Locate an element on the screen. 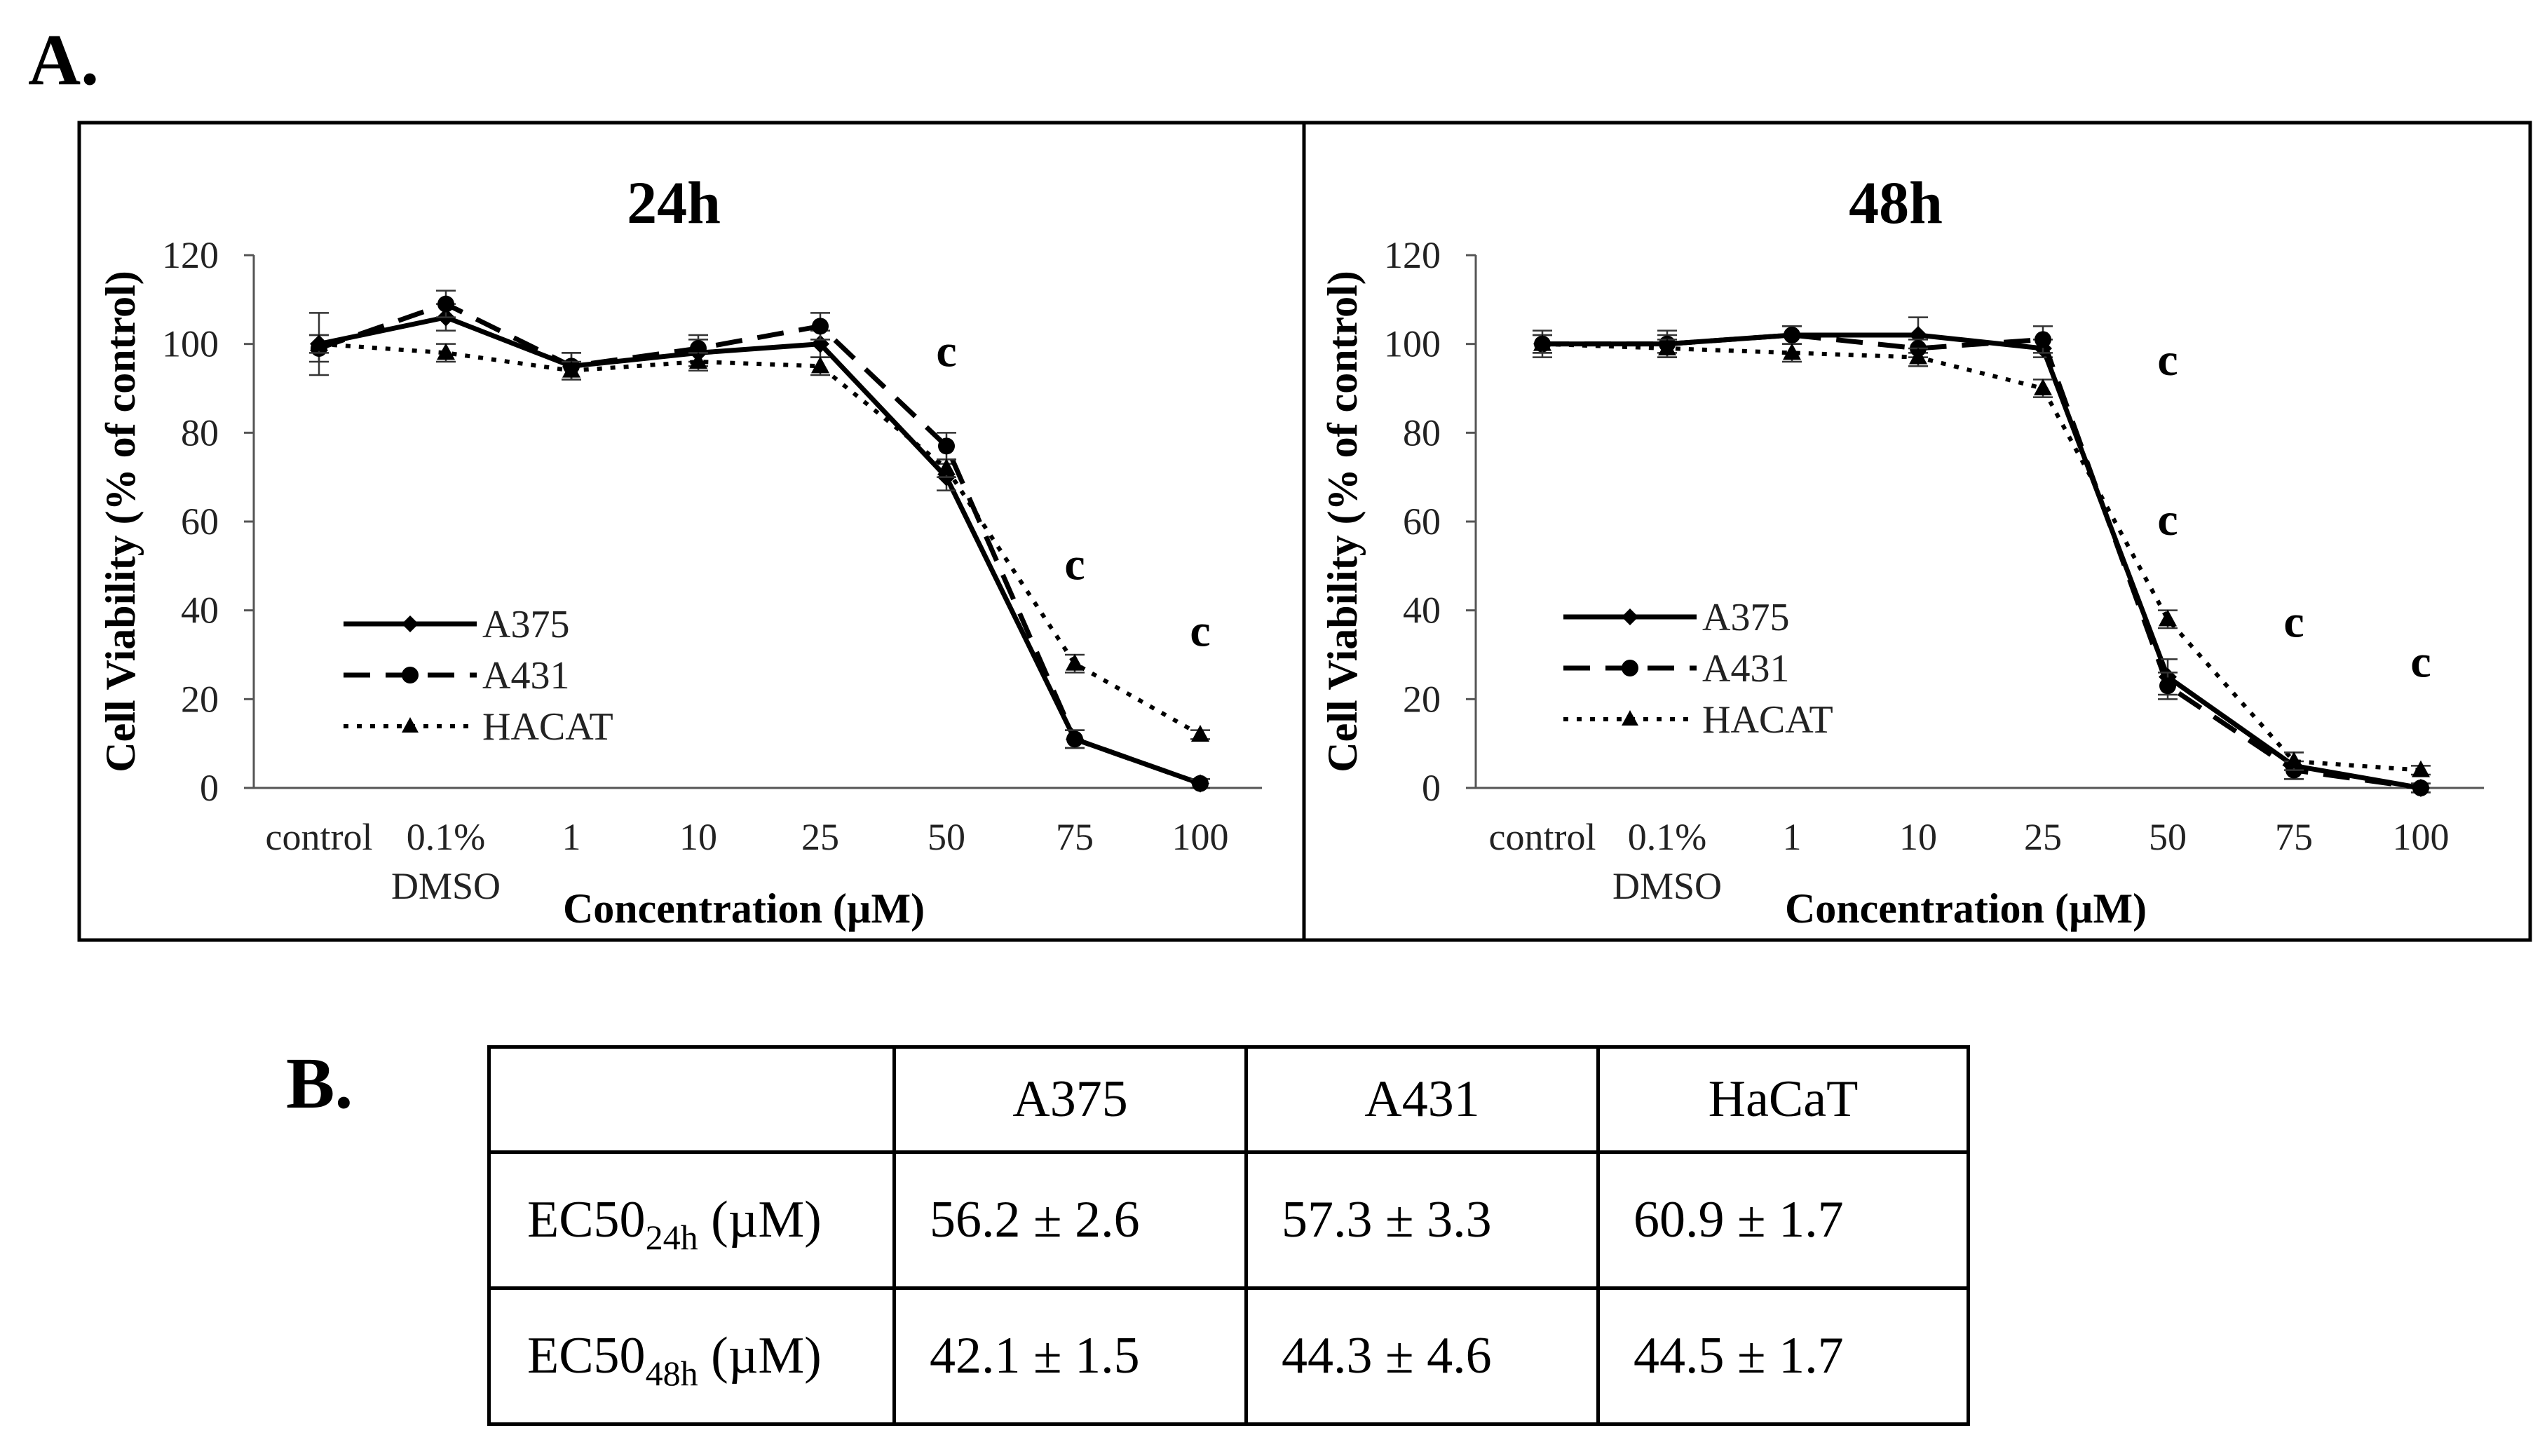  table-cell: 57.3 ± 3.3 is located at coordinates (1422, 1220).